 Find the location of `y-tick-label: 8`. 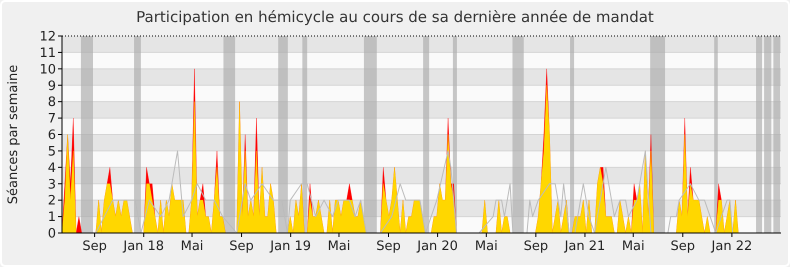

y-tick-label: 8 is located at coordinates (52, 102).